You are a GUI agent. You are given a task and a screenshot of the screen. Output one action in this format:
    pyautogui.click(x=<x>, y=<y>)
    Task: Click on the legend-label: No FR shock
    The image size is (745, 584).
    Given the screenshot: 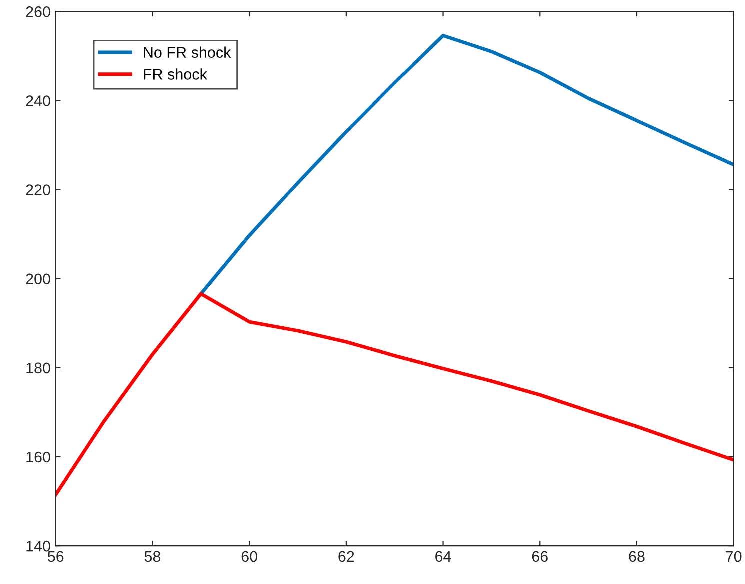 What is the action you would take?
    pyautogui.click(x=188, y=52)
    